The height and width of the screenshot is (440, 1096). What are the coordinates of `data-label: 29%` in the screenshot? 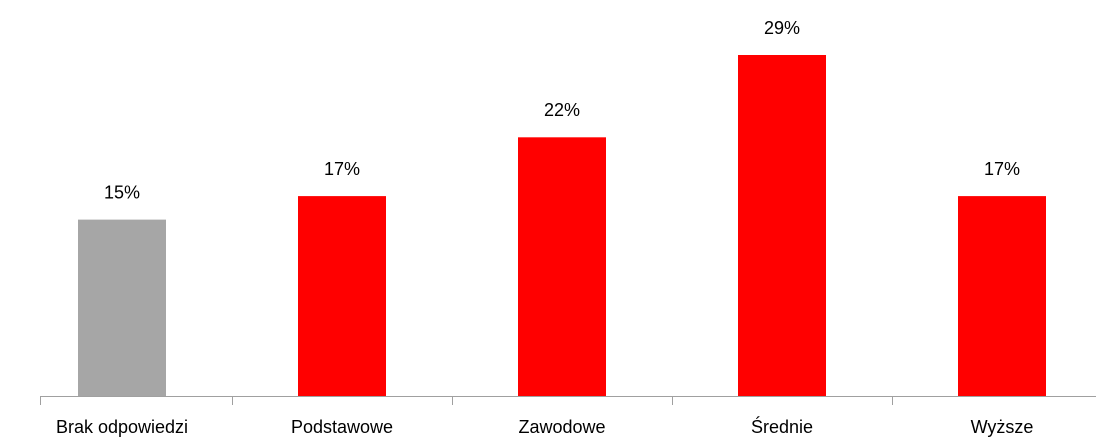 It's located at (782, 28).